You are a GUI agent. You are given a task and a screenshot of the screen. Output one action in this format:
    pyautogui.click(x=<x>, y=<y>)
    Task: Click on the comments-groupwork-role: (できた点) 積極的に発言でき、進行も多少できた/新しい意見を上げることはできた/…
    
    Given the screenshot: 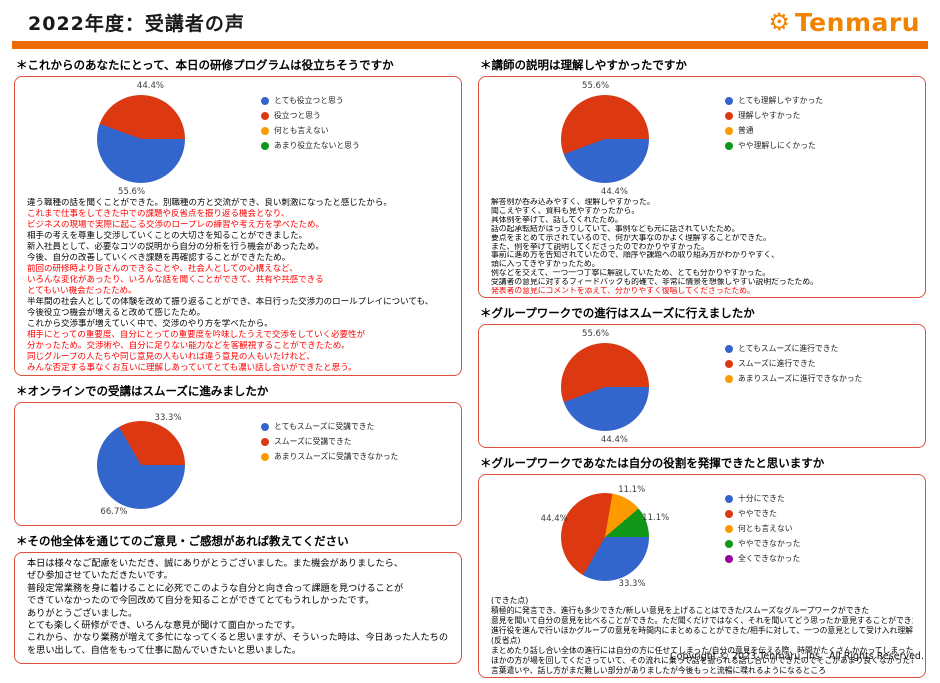 What is the action you would take?
    pyautogui.click(x=702, y=635)
    